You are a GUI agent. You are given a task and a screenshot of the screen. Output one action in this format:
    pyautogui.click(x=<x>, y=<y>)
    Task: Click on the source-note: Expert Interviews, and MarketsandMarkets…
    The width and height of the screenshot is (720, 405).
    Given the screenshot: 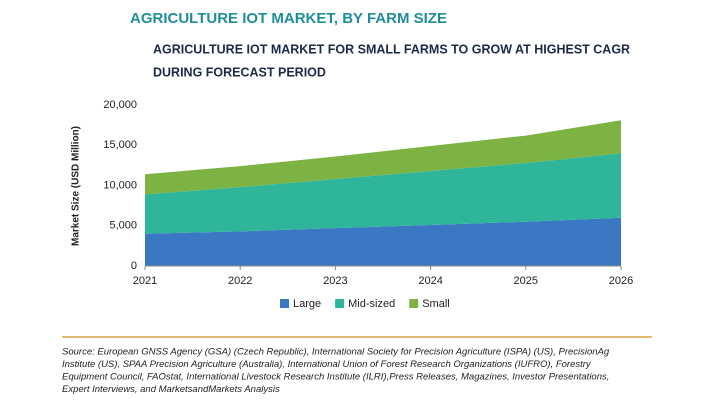 What is the action you would take?
    pyautogui.click(x=171, y=389)
    